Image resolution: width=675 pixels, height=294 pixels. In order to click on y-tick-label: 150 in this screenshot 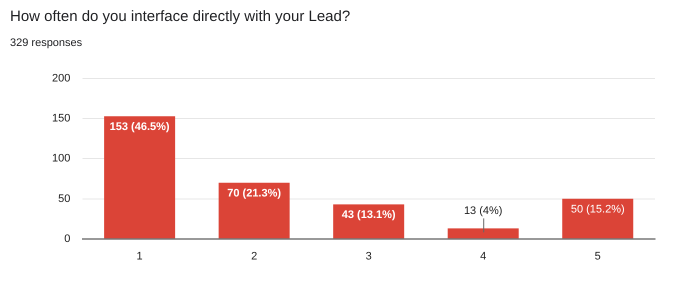, I will do `click(61, 118)`.